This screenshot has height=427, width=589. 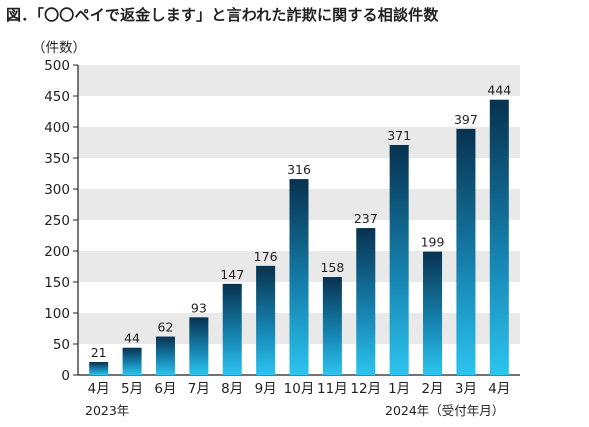 What do you see at coordinates (57, 283) in the screenshot?
I see `y-tick-label: 150` at bounding box center [57, 283].